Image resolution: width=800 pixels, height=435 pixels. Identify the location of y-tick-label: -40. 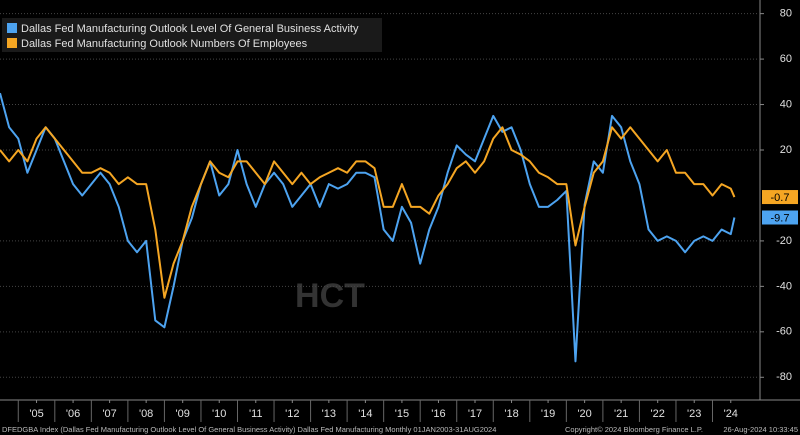
(784, 286).